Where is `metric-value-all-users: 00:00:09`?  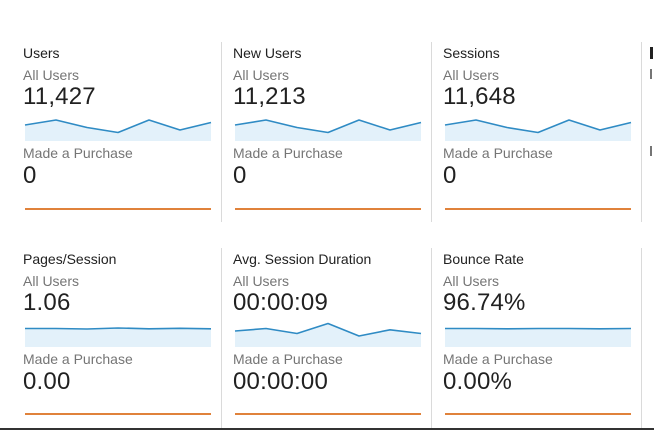
metric-value-all-users: 00:00:09 is located at coordinates (280, 303).